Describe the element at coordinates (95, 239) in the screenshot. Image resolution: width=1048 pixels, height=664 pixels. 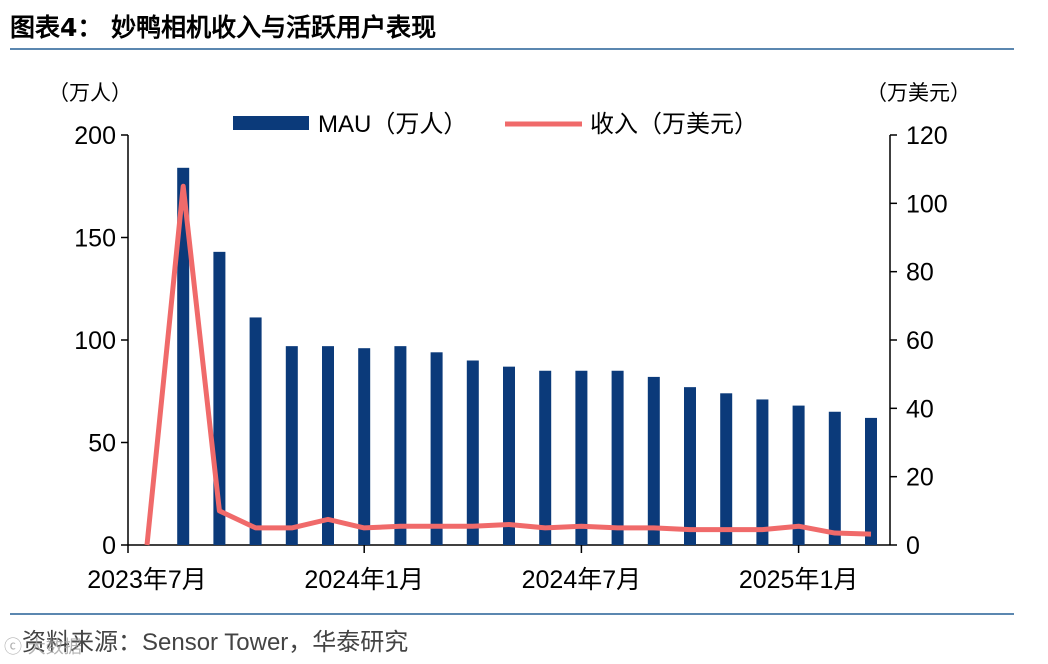
I see `left-tick-label: 150` at that location.